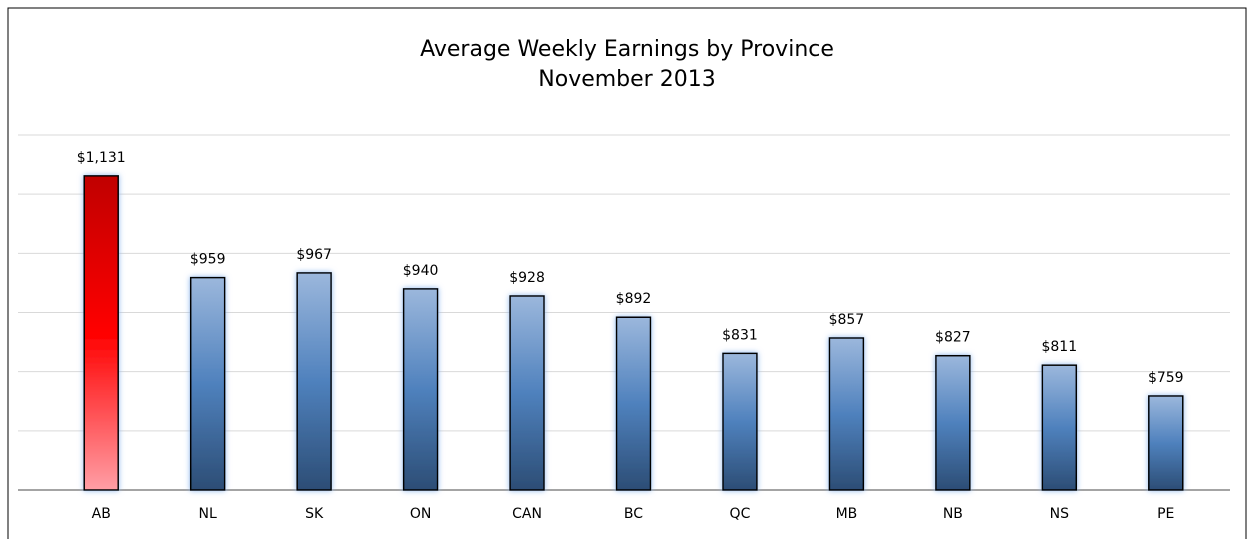 The height and width of the screenshot is (539, 1254). Describe the element at coordinates (421, 271) in the screenshot. I see `data-label: $940` at that location.